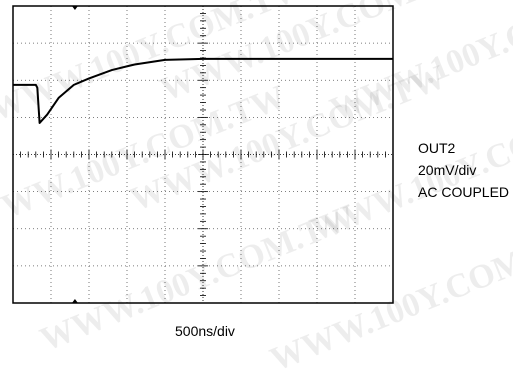 The height and width of the screenshot is (380, 513). What do you see at coordinates (205, 331) in the screenshot?
I see `time-per-div-label: 500ns/div` at bounding box center [205, 331].